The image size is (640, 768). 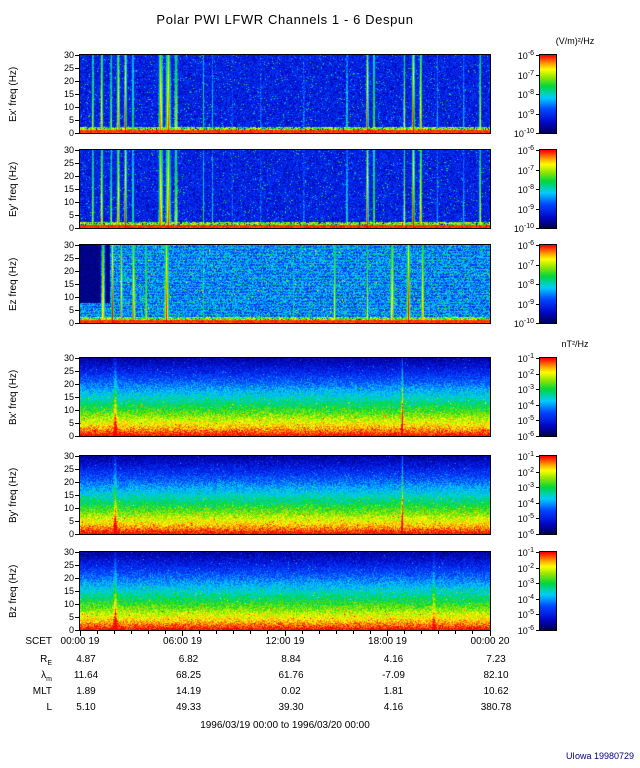 I want to click on colorbar-tick-label: 10⁻⁸, so click(x=525, y=189).